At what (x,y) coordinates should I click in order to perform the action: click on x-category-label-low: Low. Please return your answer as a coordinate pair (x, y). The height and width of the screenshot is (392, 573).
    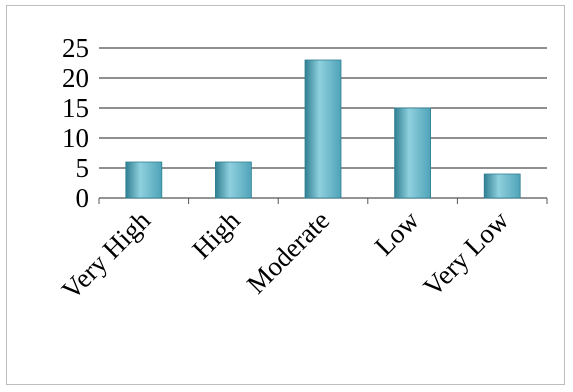
    Looking at the image, I should click on (397, 233).